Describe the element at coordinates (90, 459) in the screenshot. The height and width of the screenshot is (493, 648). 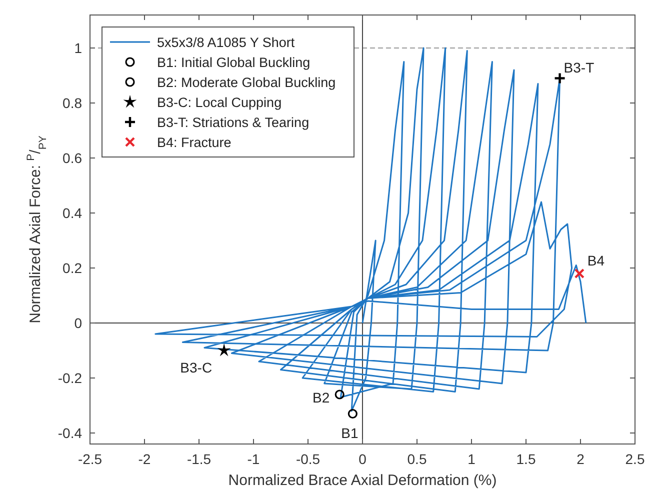
I see `x-tick-label: -2.5` at that location.